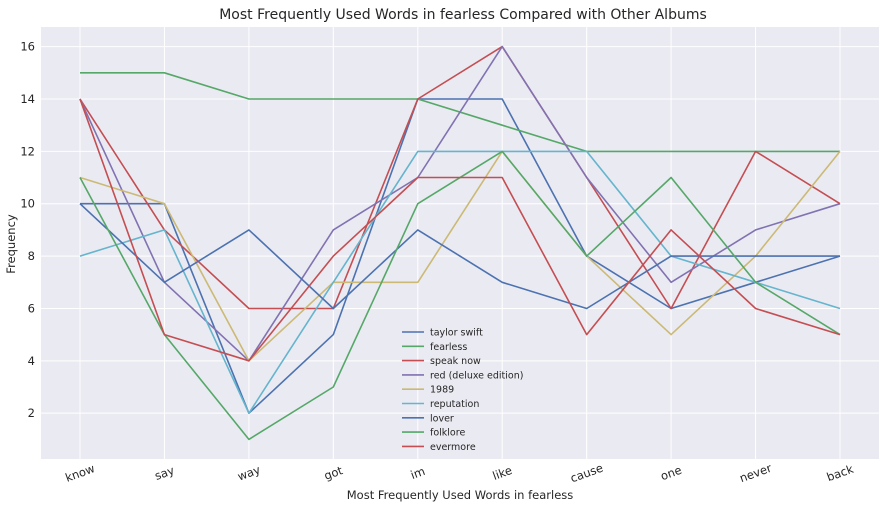  I want to click on legend-label: taylor swift, so click(456, 333).